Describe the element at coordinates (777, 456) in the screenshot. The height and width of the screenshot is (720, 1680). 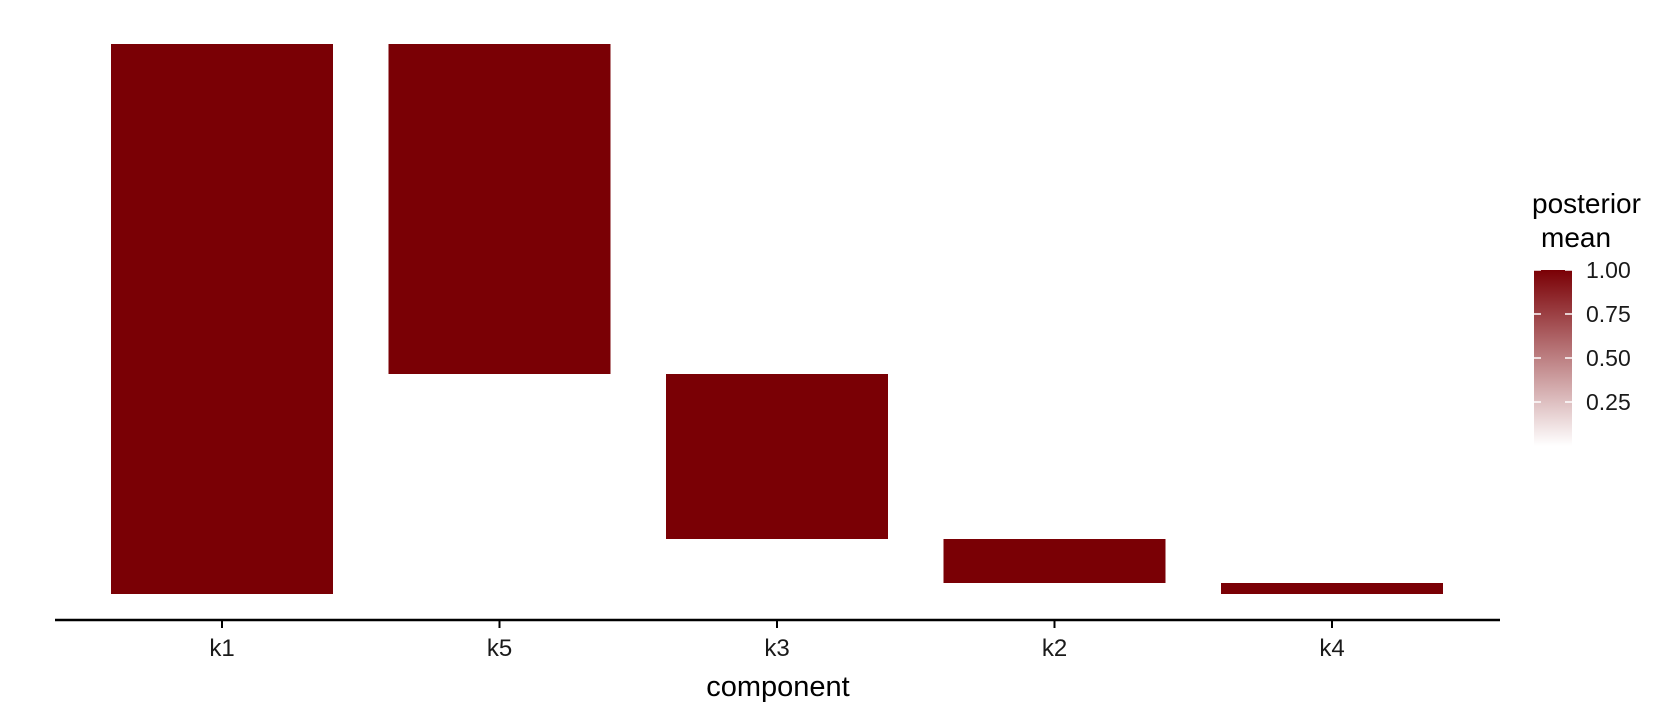
I see `bar-segment-k3` at that location.